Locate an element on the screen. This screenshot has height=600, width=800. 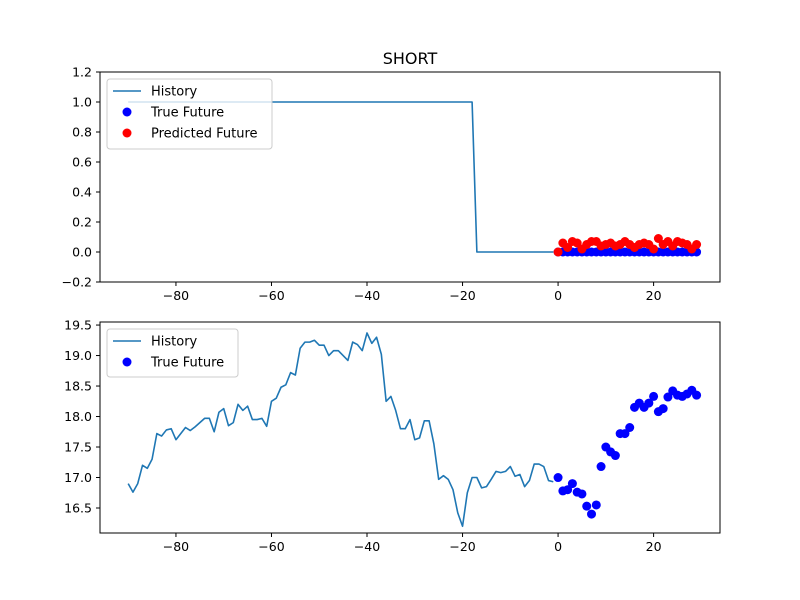
y-tick-label: 19.5 is located at coordinates (78, 325).